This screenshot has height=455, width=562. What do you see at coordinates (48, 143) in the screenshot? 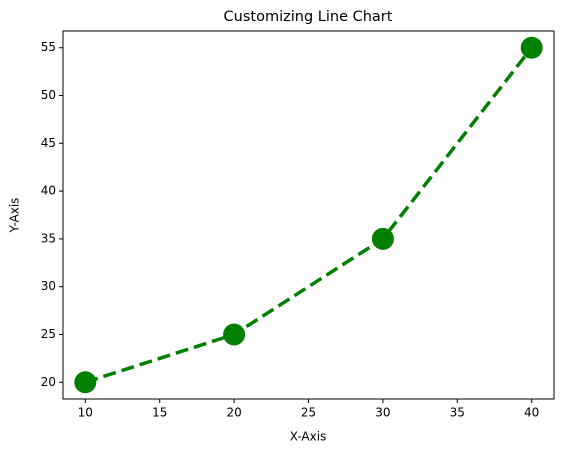
I see `y-tick-label: 45` at bounding box center [48, 143].